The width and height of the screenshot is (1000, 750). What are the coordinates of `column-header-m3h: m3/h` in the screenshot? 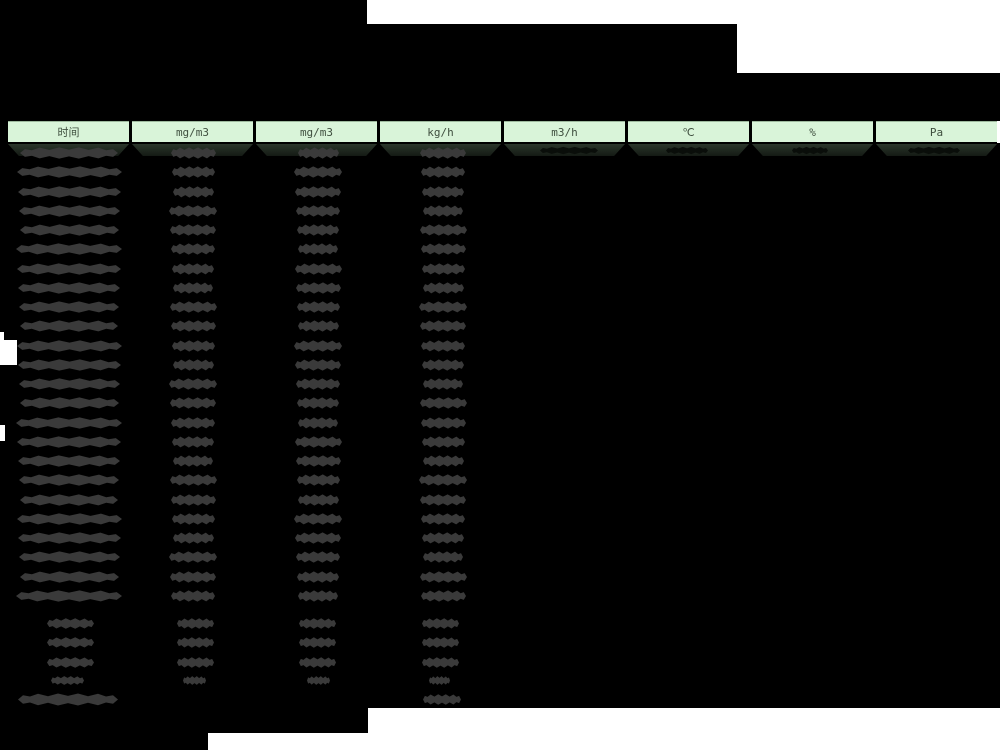 It's located at (564, 131).